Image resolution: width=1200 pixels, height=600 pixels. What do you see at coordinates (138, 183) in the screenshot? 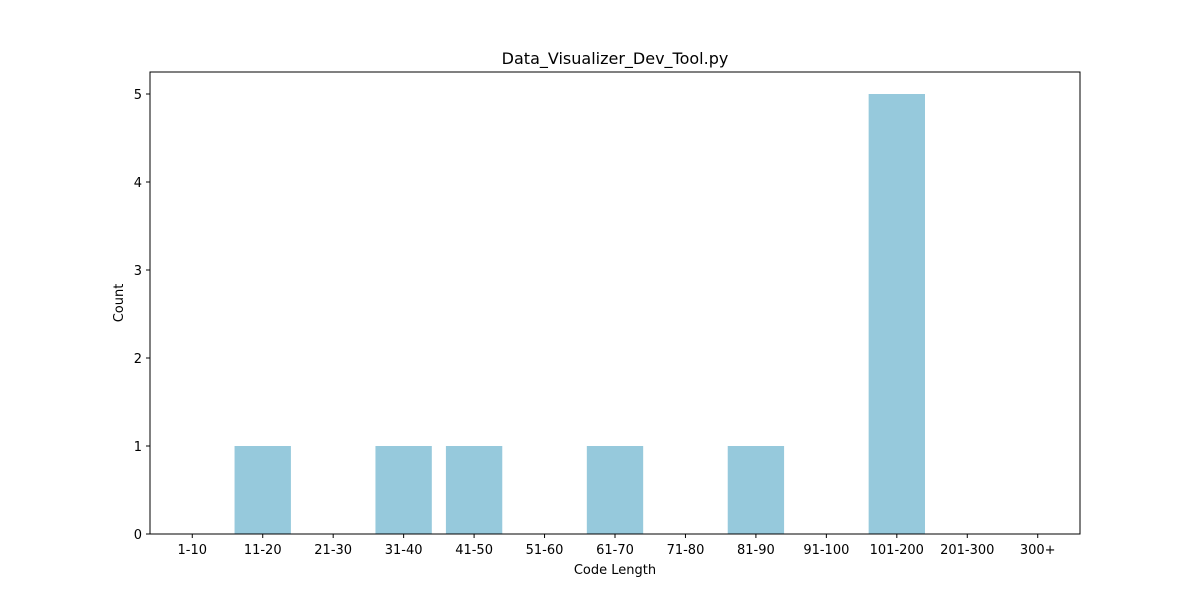
I see `y-tick-label: 4` at bounding box center [138, 183].